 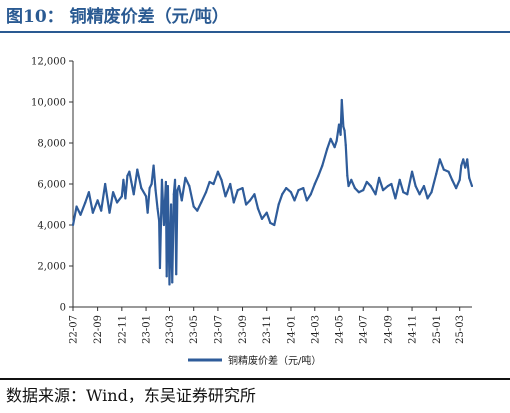 What do you see at coordinates (364, 329) in the screenshot?
I see `x-tick-label: 24-07` at bounding box center [364, 329].